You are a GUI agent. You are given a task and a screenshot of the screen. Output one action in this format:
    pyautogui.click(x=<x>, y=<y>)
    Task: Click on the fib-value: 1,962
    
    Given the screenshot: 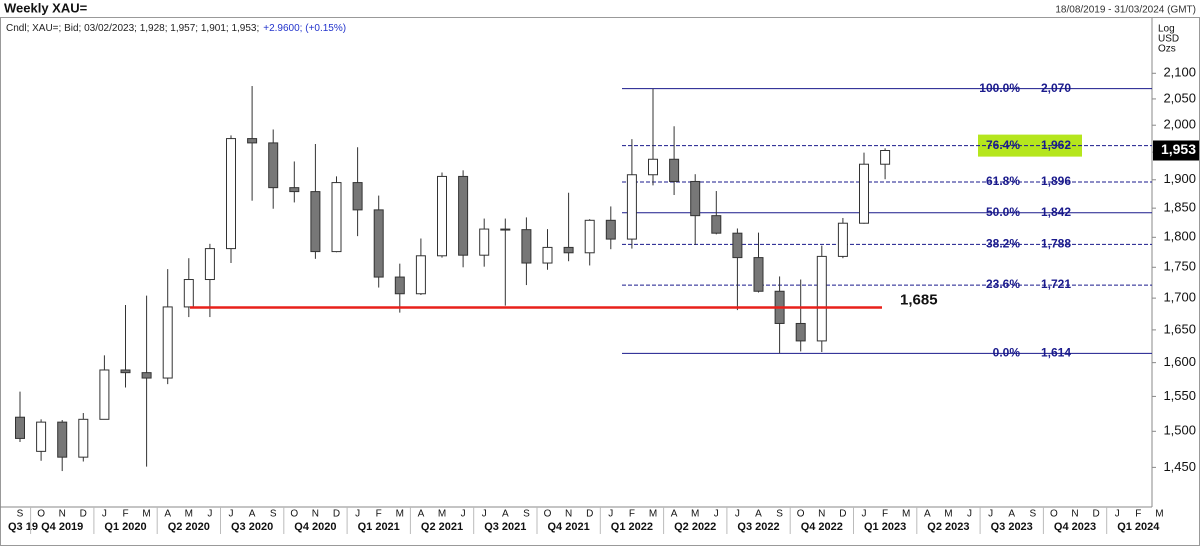 What is the action you would take?
    pyautogui.click(x=1056, y=145)
    